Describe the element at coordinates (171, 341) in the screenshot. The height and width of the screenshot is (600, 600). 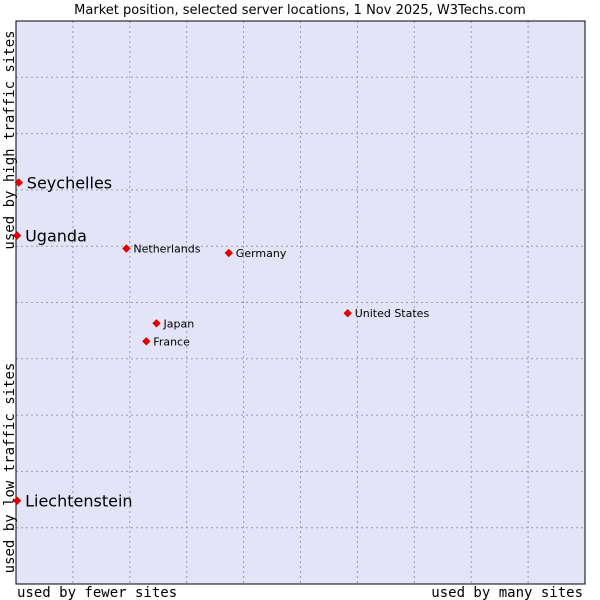
I see `point-label-france: France` at that location.